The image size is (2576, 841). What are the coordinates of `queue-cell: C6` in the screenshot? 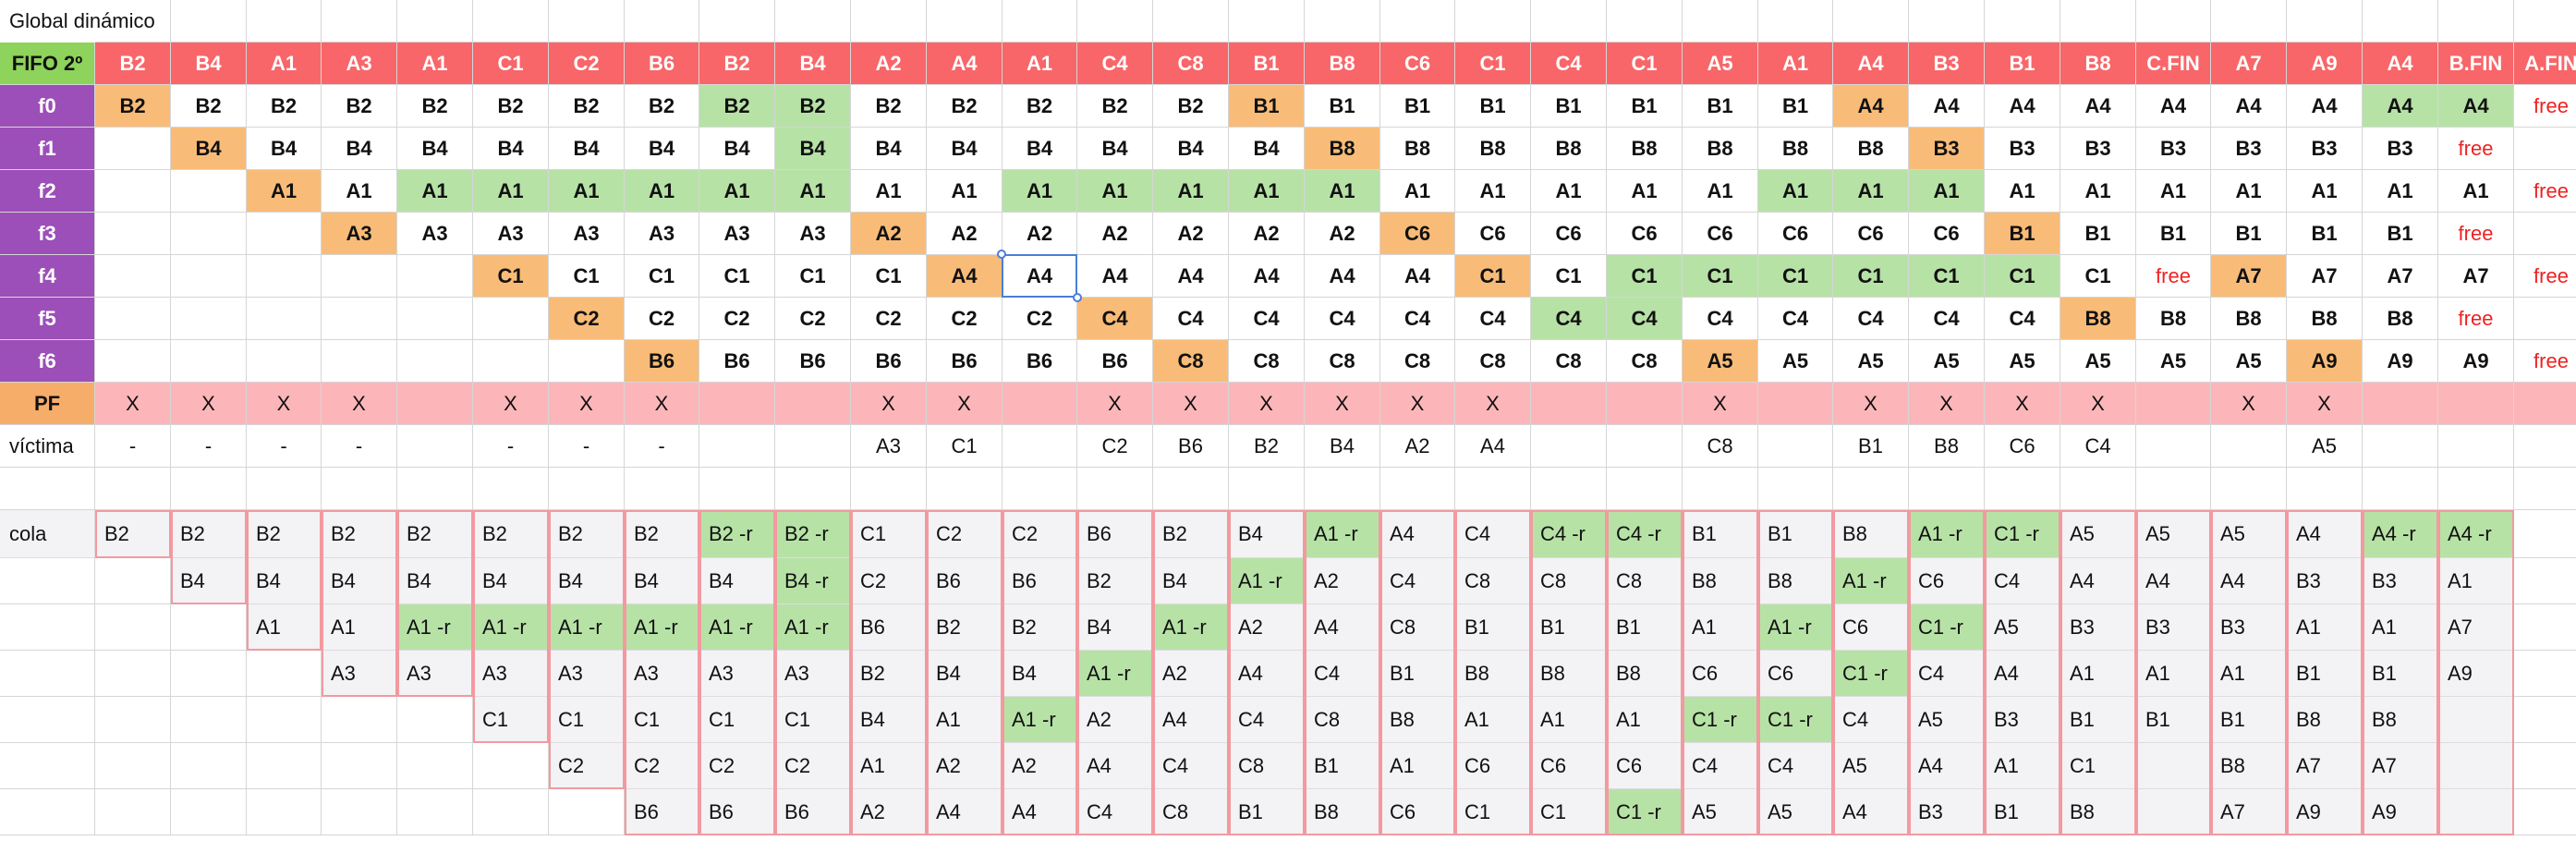 It's located at (1569, 766).